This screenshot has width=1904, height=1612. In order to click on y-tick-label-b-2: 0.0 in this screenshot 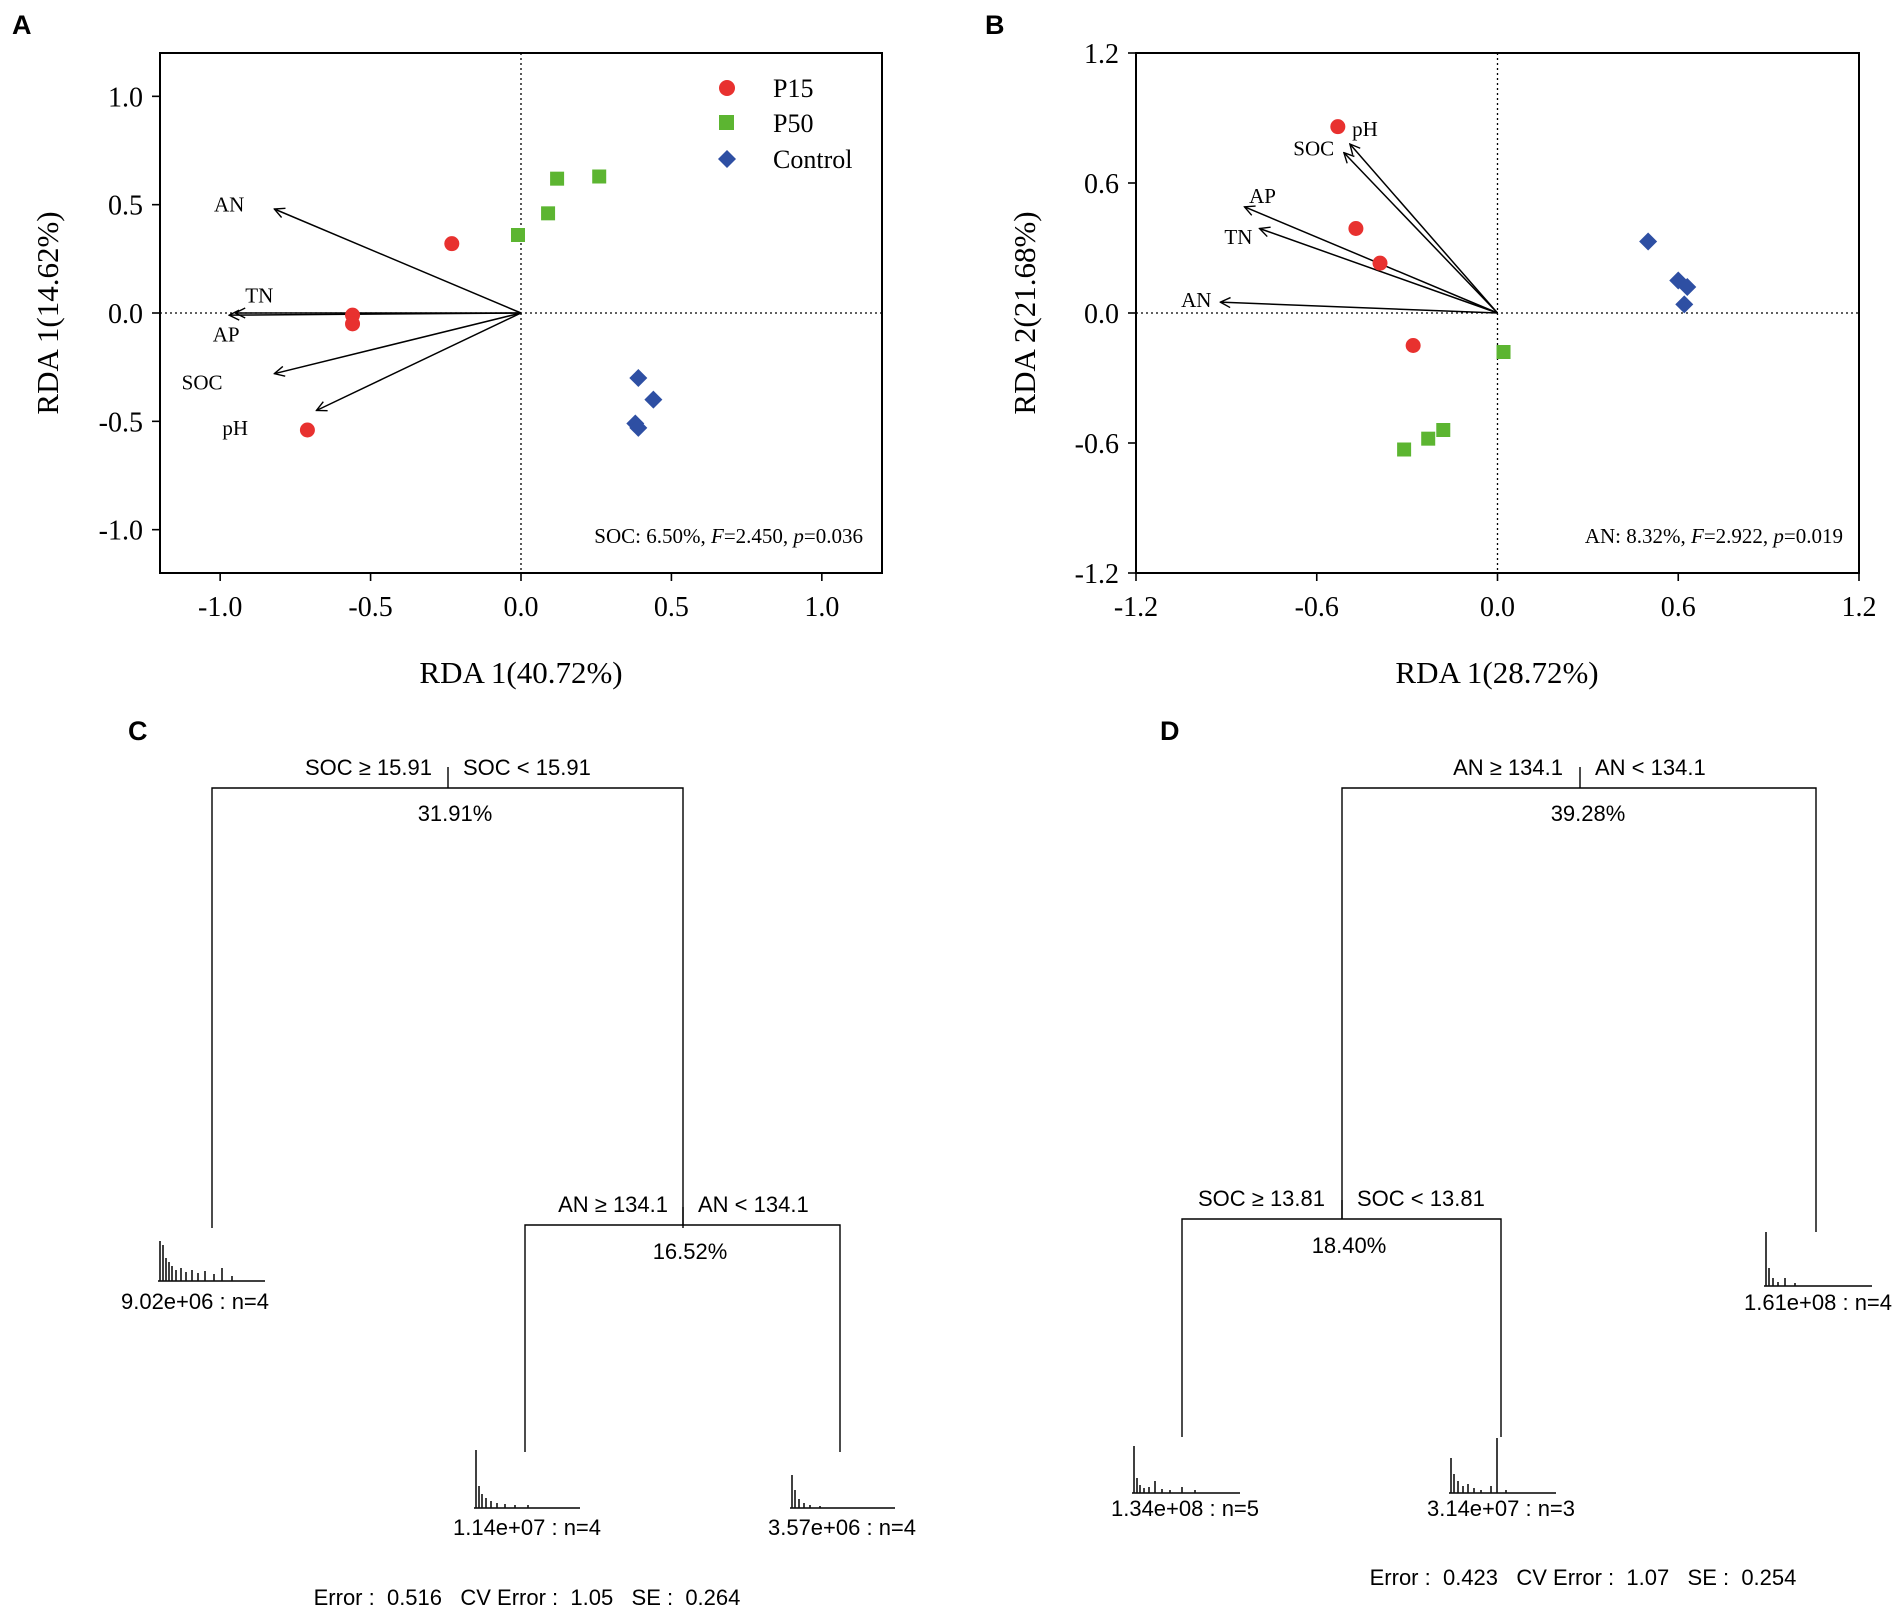, I will do `click(1101, 314)`.